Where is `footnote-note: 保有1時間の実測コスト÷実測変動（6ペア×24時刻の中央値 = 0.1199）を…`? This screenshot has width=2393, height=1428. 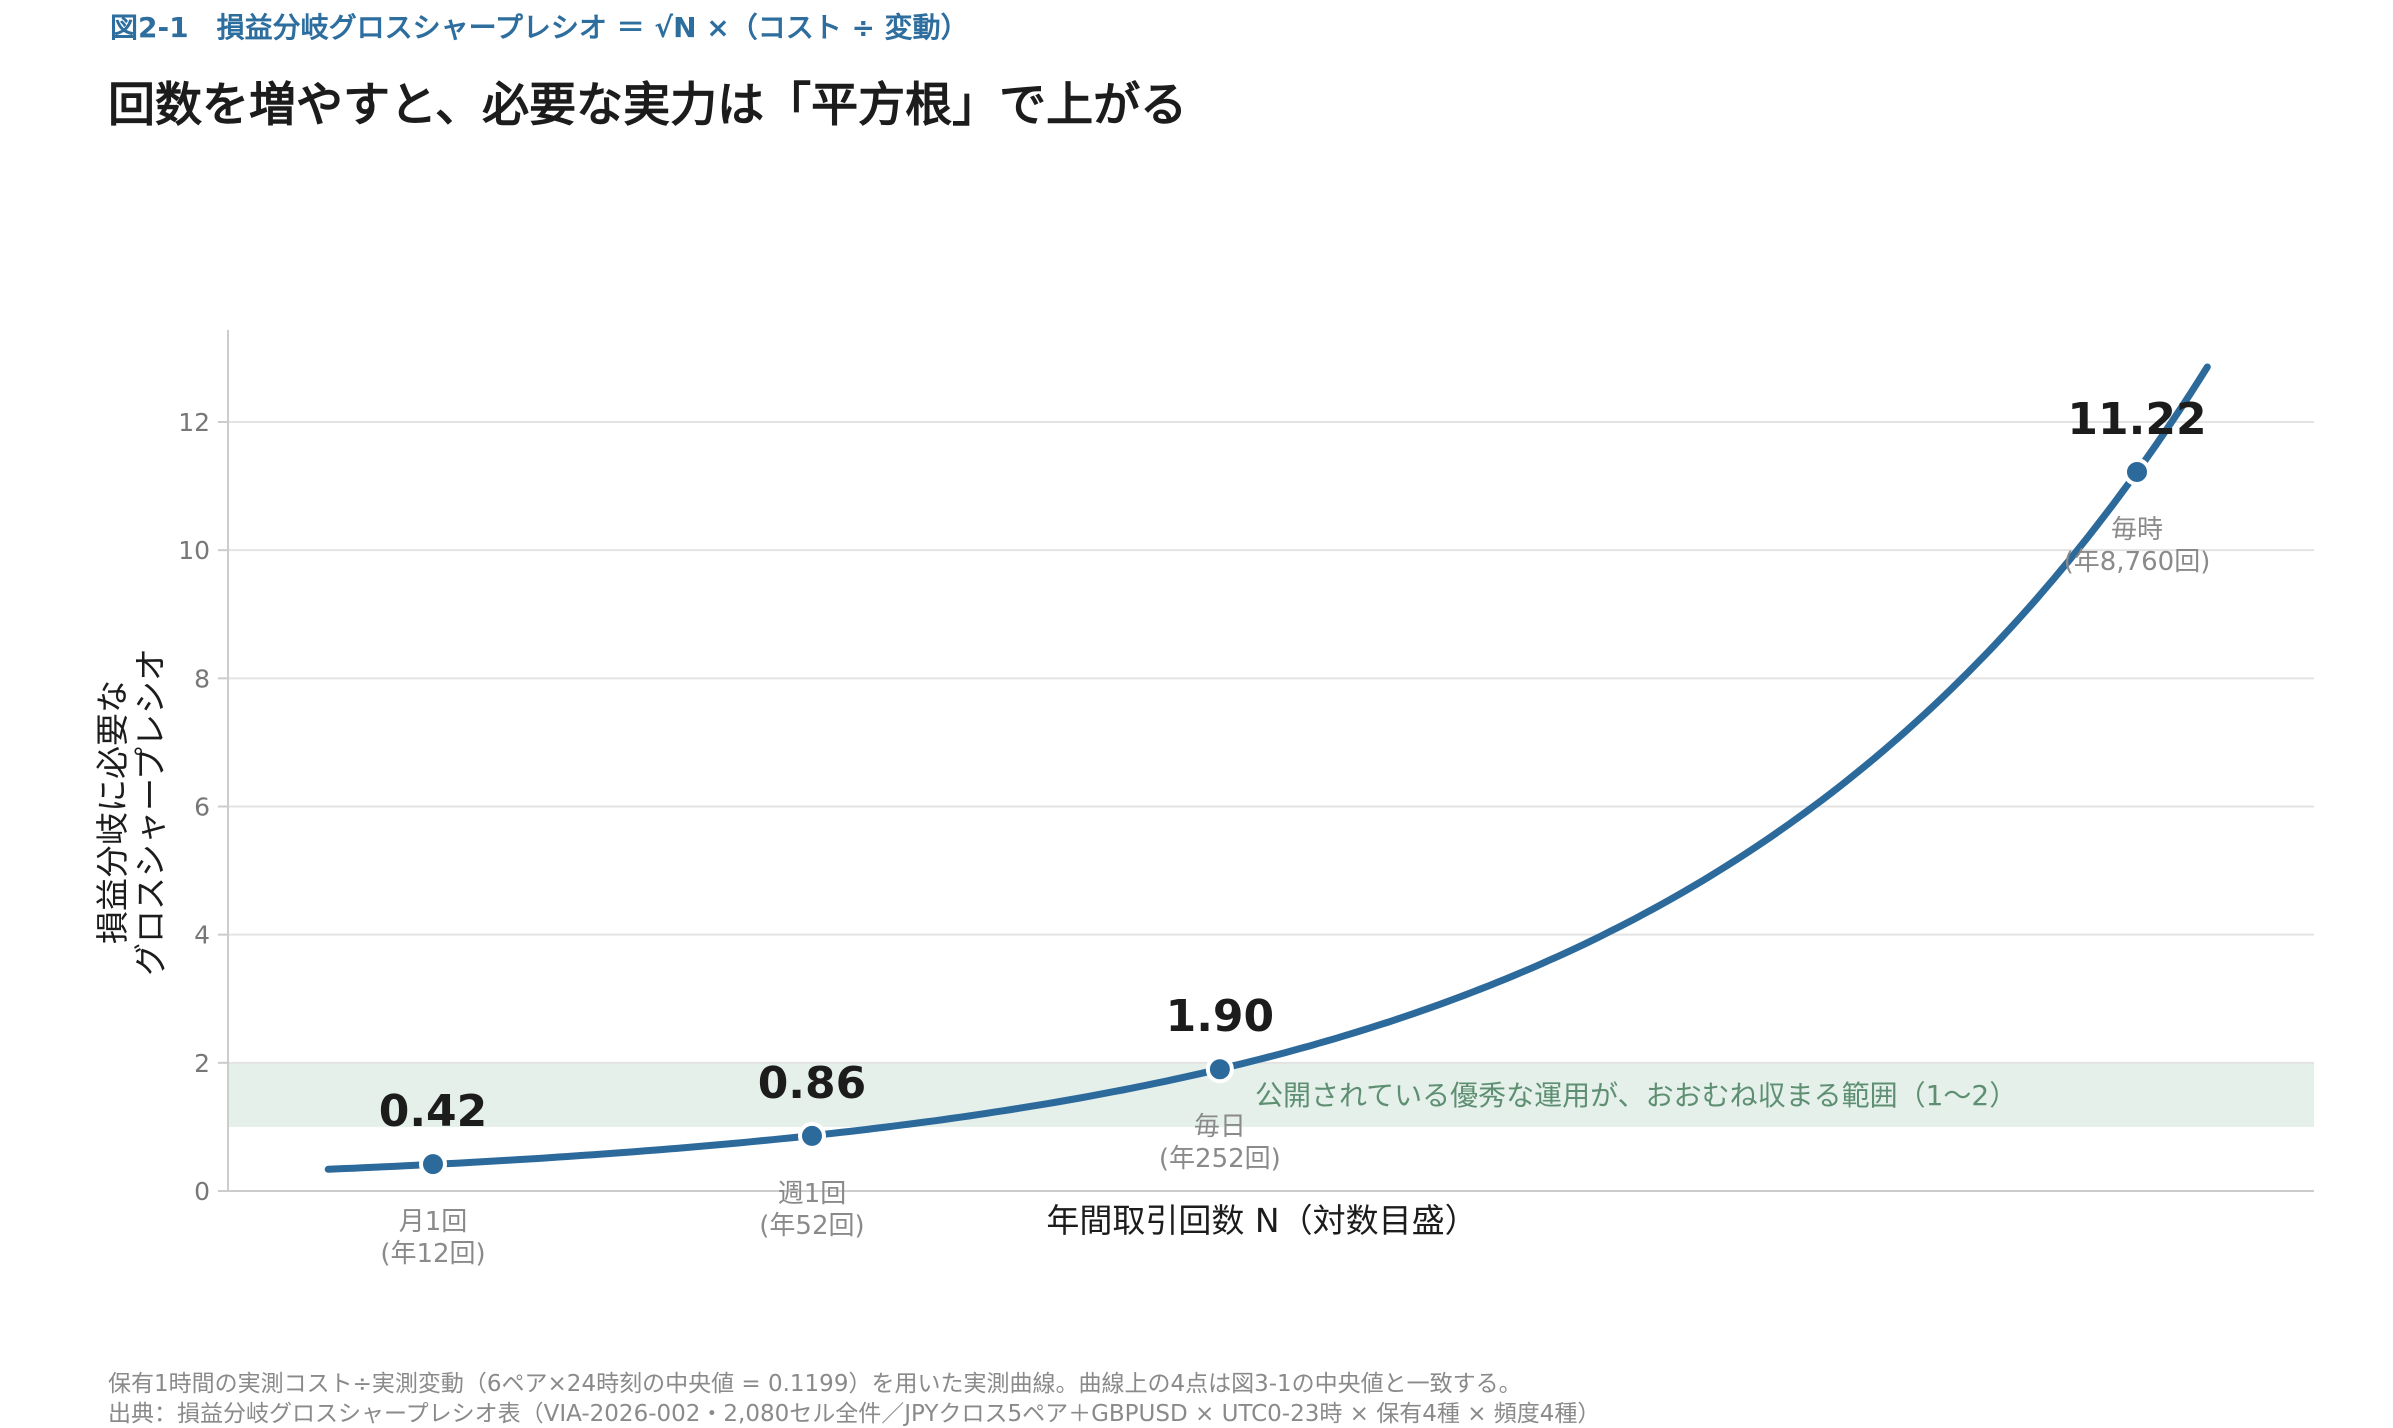 footnote-note: 保有1時間の実測コスト÷実測変動（6ペア×24時刻の中央値 = 0.1199）を… is located at coordinates (815, 1384).